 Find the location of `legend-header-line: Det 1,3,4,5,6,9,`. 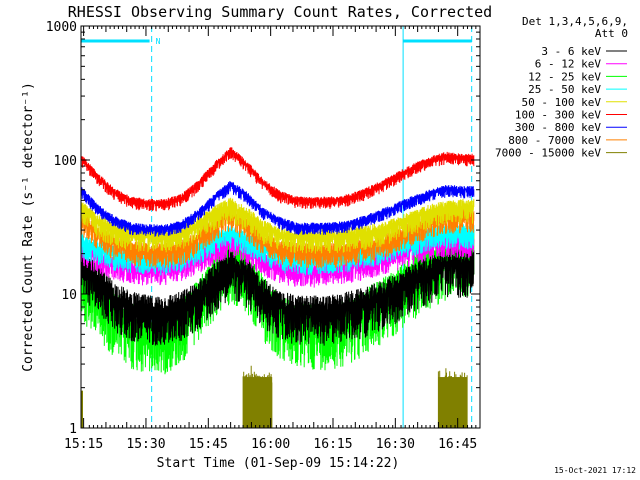

legend-header-line: Det 1,3,4,5,6,9, is located at coordinates (575, 21).